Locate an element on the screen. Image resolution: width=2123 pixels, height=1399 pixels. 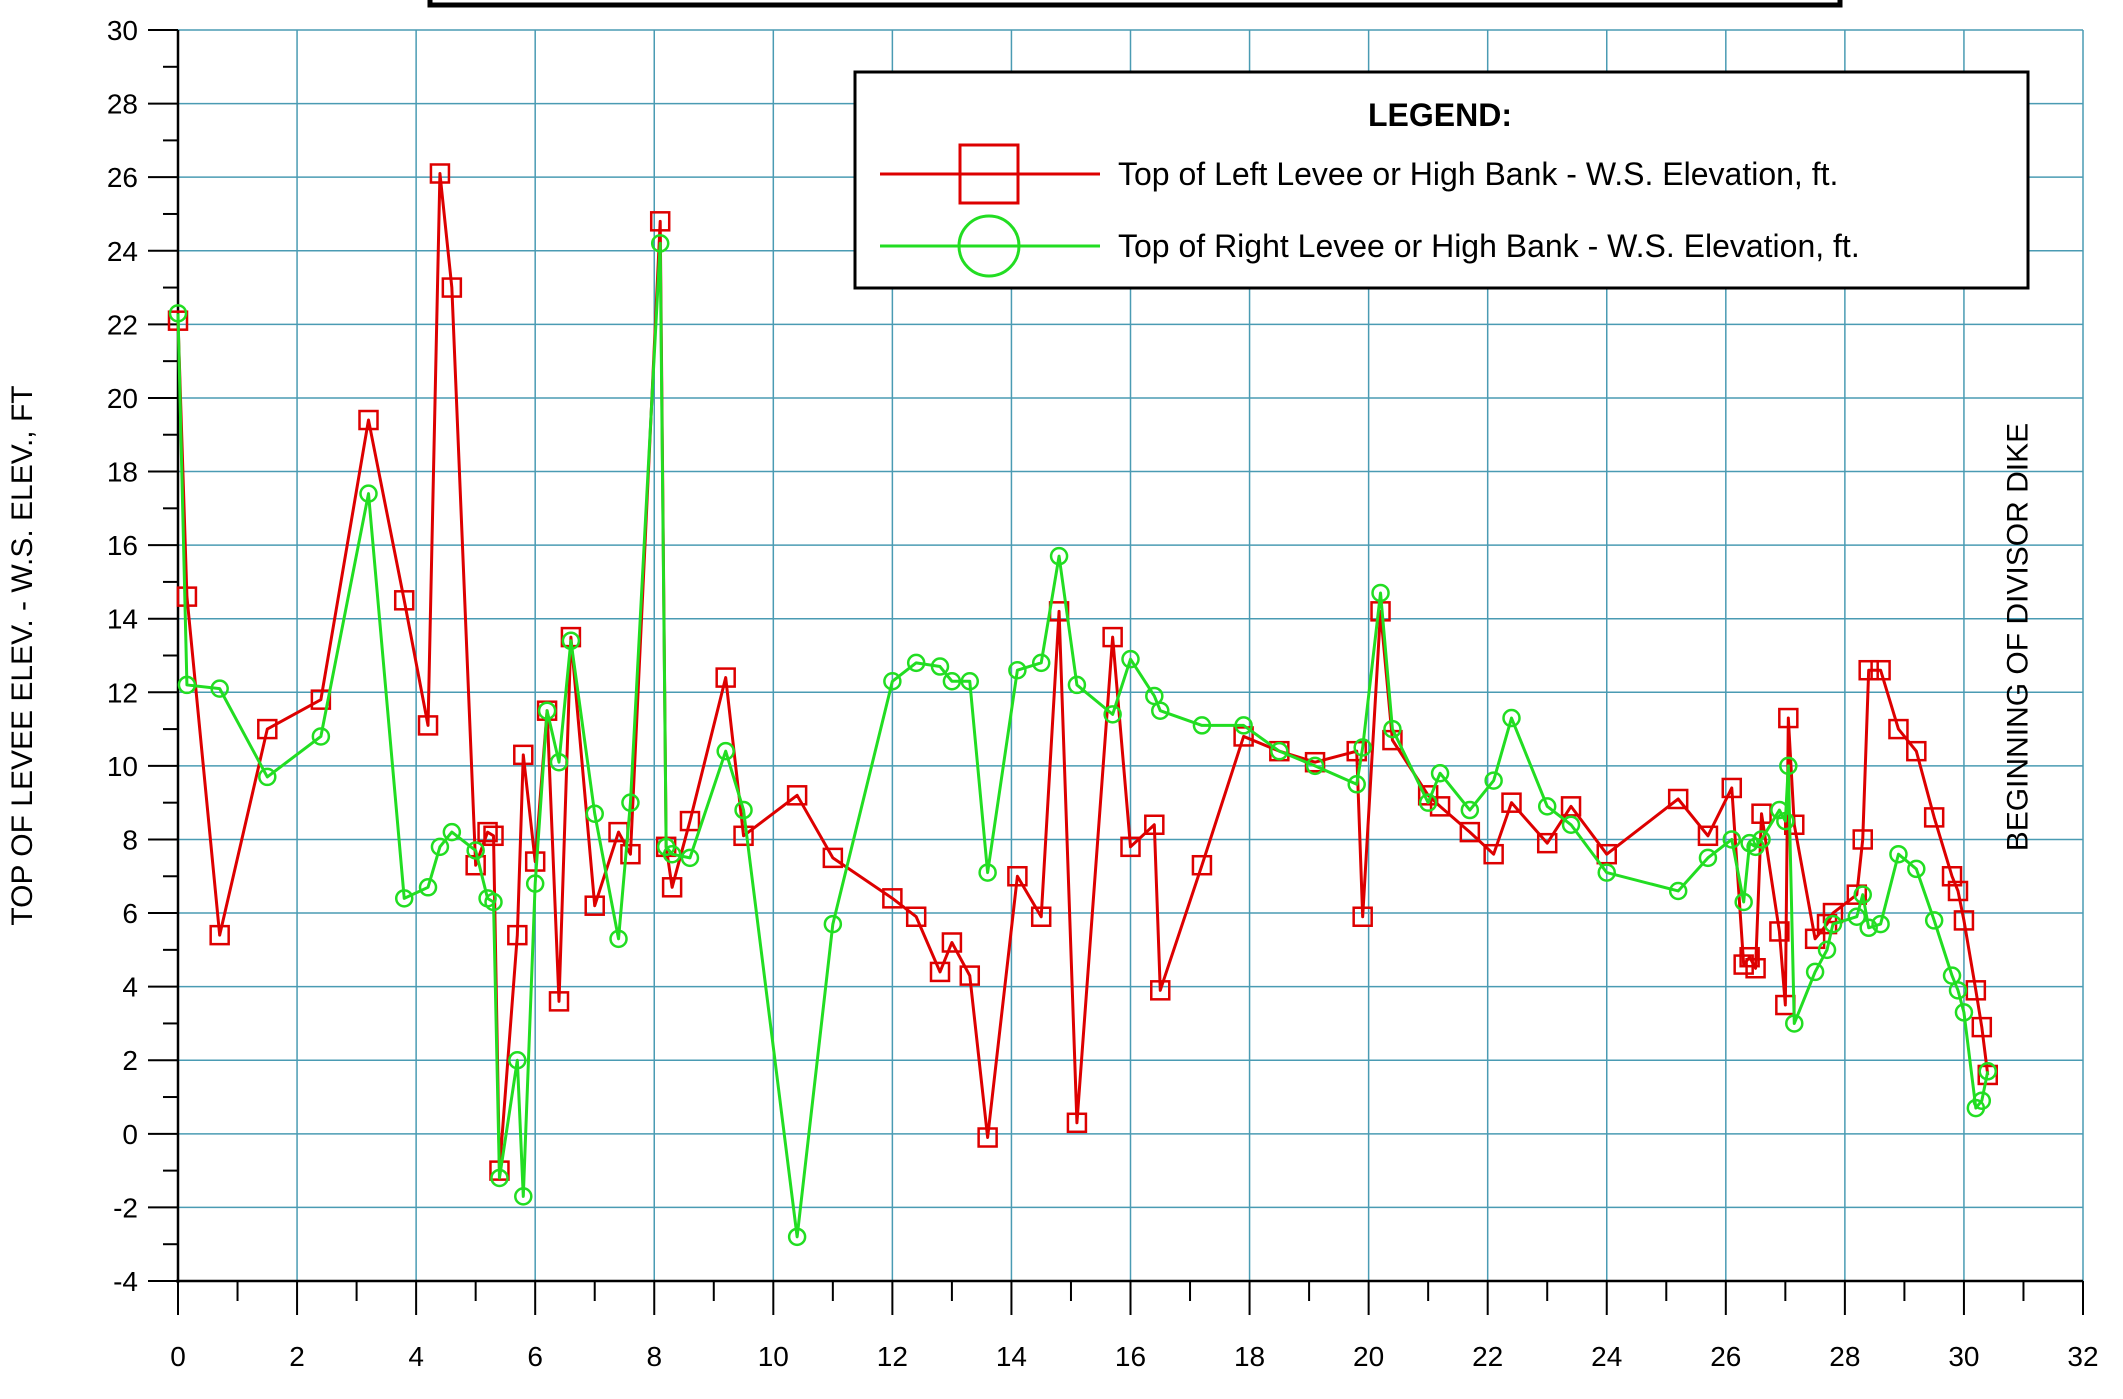
y-tick-label: 10 is located at coordinates (122, 766).